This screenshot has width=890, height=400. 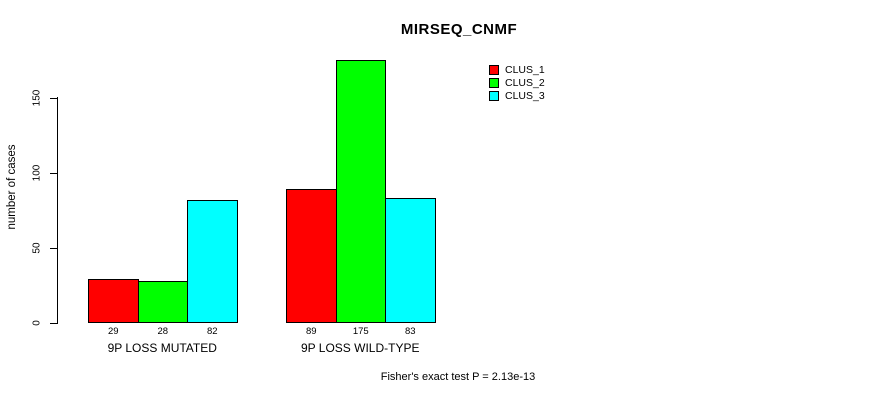 What do you see at coordinates (37, 98) in the screenshot?
I see `y-tick-label: 150` at bounding box center [37, 98].